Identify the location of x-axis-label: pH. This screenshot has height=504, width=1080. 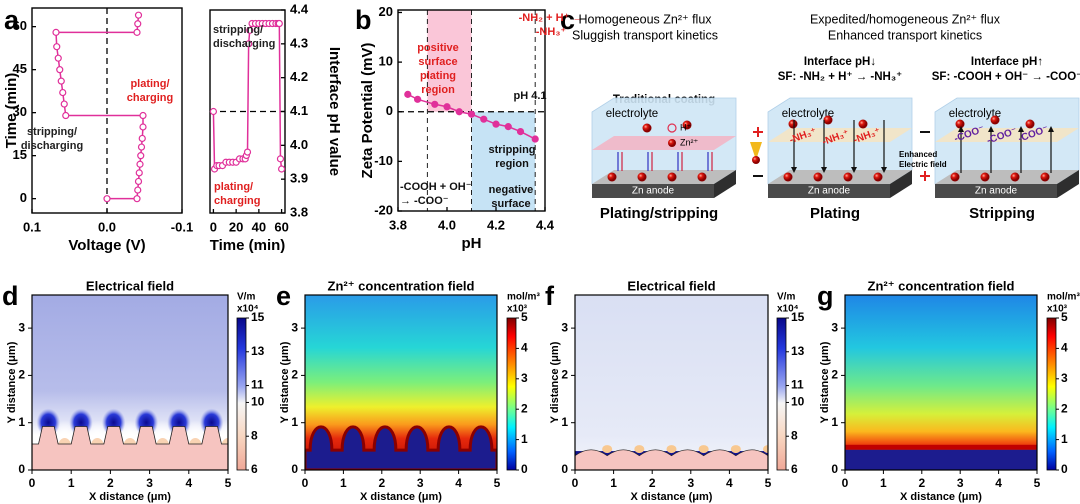
(472, 243).